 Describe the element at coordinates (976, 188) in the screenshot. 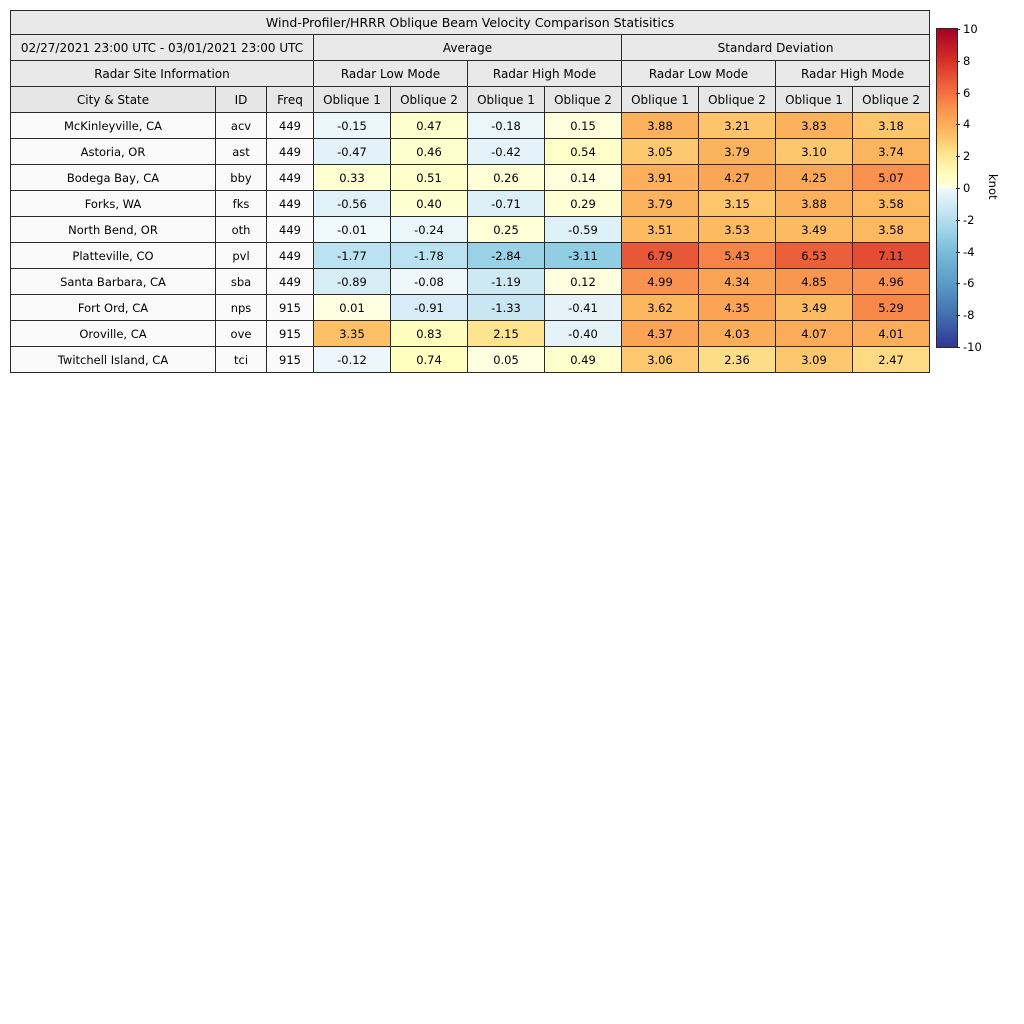

I see `colorbar-ticks: 10 8 6 4 2 0 -2 -4 -6 -8 -10` at that location.